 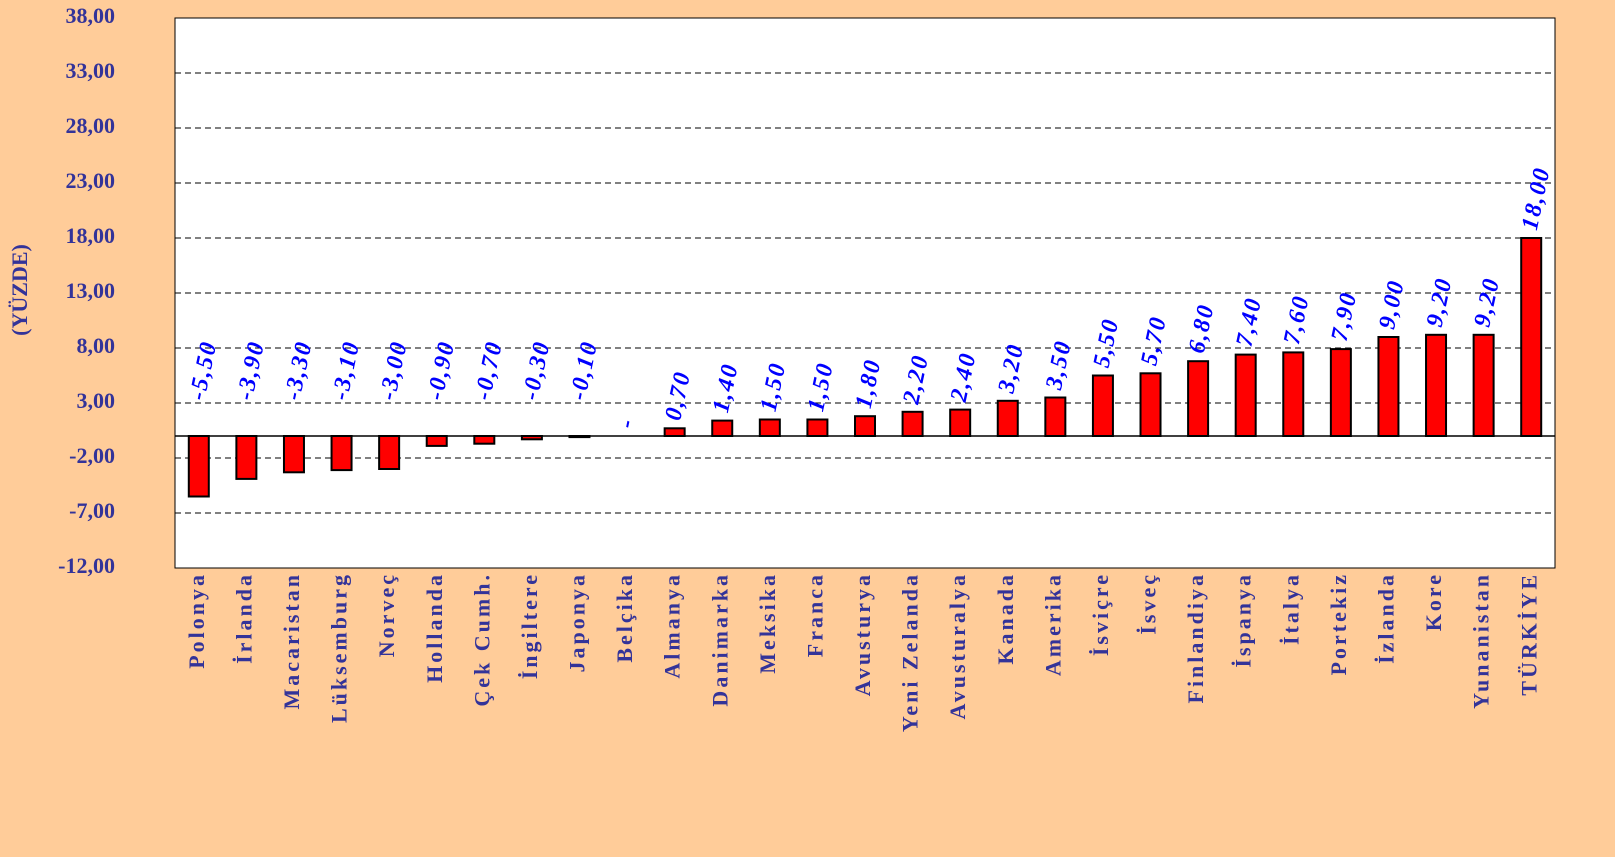 I want to click on x-tick-label: TÜRKİYE, so click(x=1528, y=634).